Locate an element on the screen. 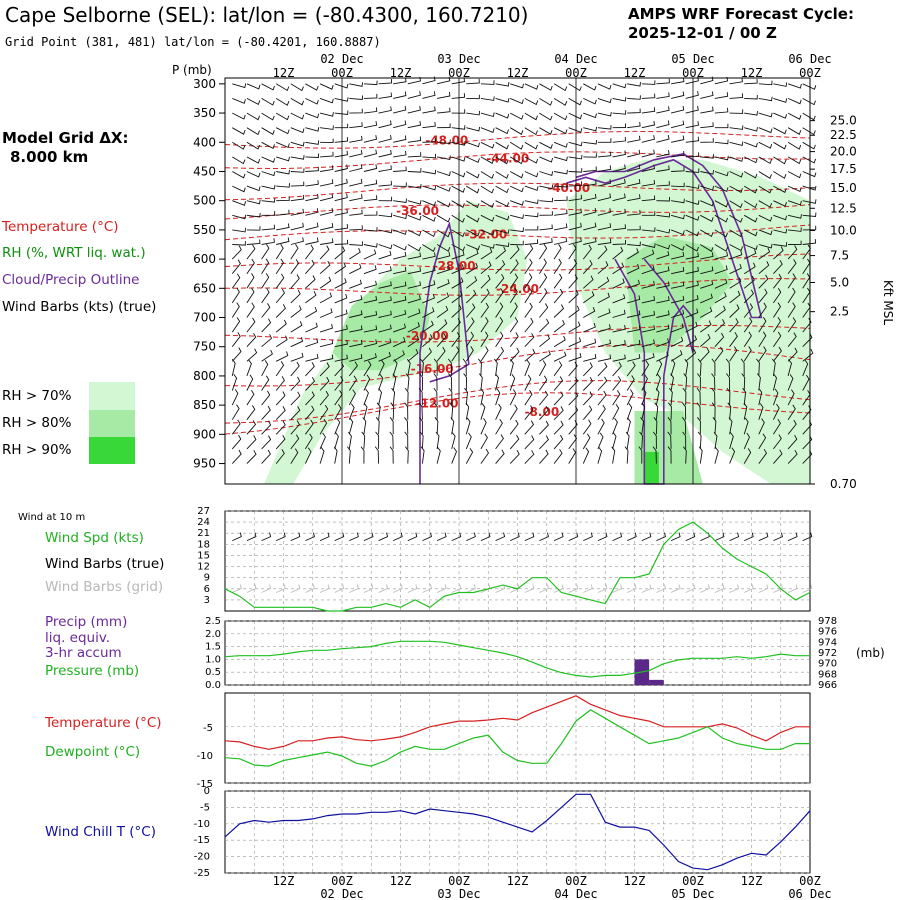  wind-speed-legend: Wind Spd (kts) is located at coordinates (94, 538).